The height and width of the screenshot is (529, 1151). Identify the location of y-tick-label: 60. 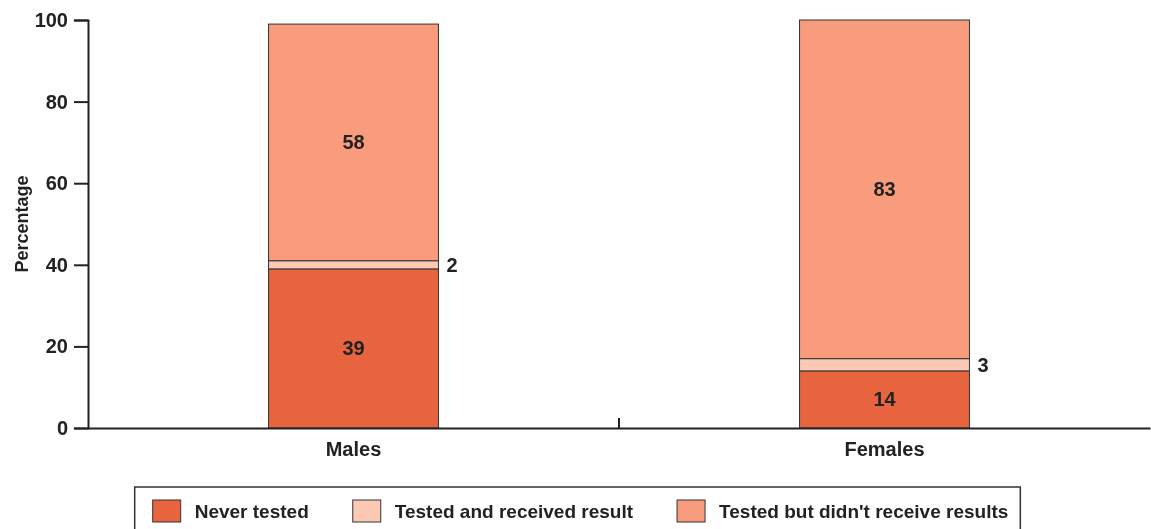
(56, 183).